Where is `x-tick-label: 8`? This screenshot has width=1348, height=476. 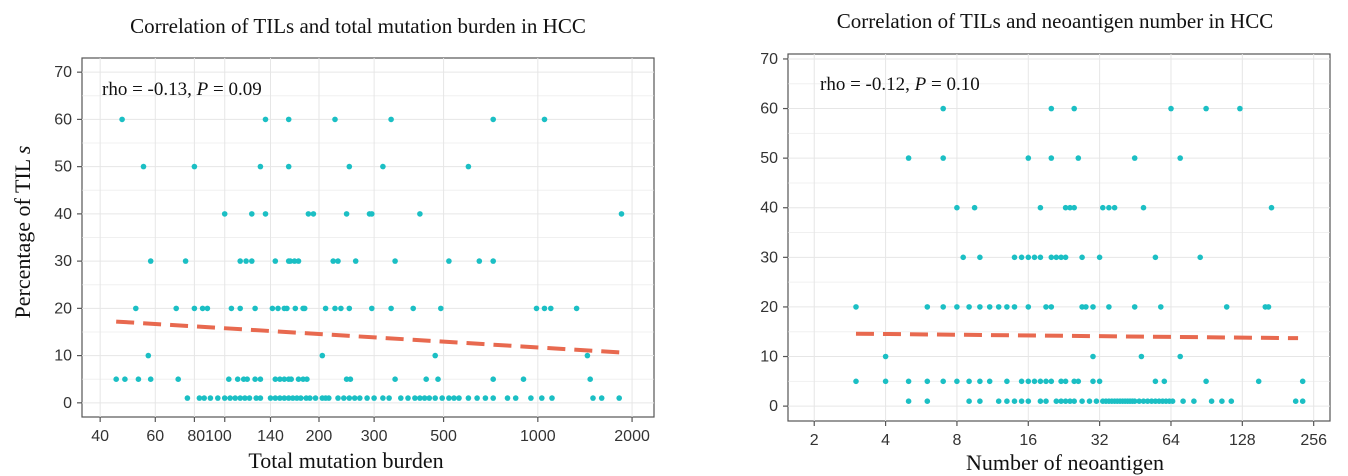
x-tick-label: 8 is located at coordinates (956, 440).